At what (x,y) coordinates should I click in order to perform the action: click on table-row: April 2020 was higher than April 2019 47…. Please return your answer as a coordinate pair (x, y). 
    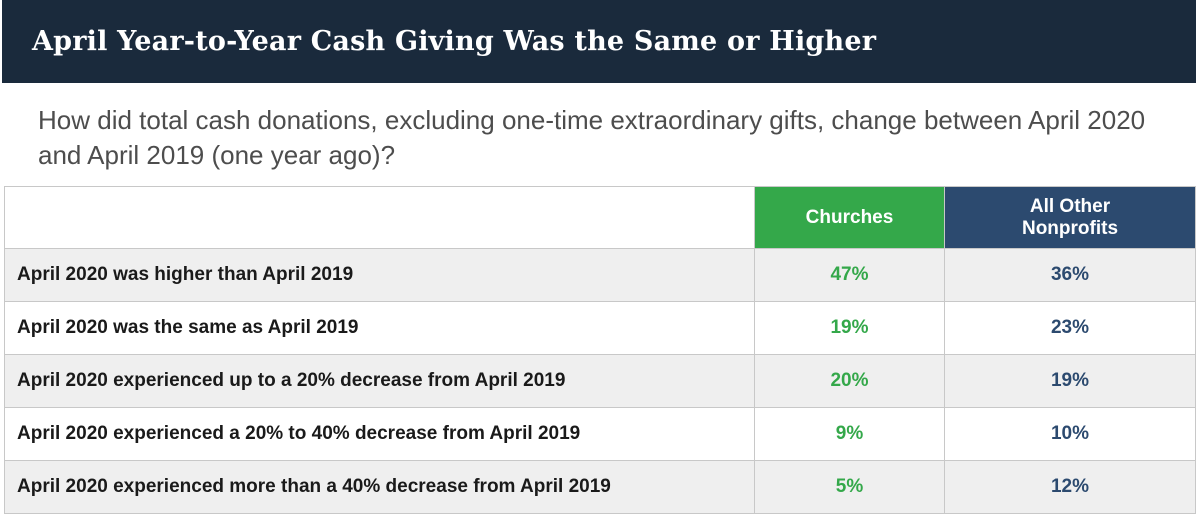
    Looking at the image, I should click on (600, 275).